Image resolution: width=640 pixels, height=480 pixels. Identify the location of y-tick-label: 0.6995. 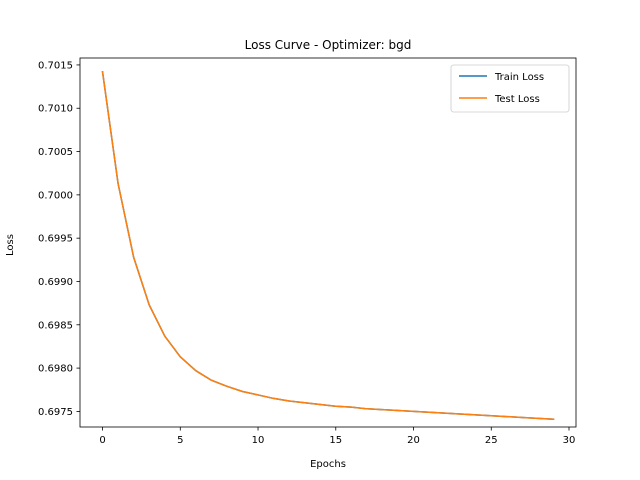
(55, 239).